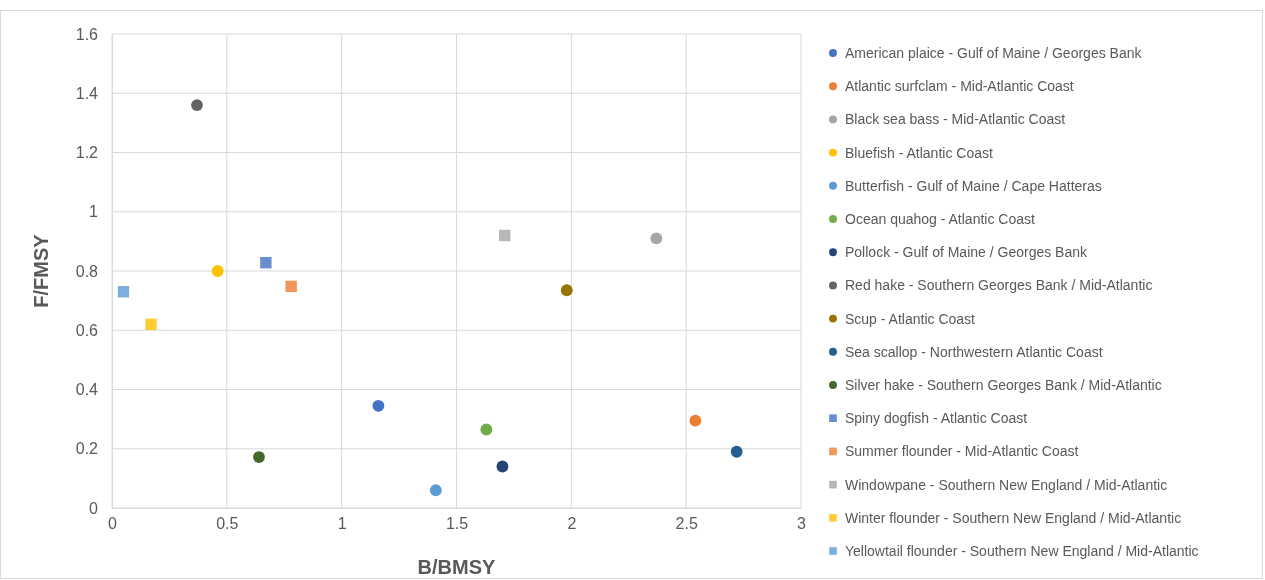  I want to click on x-tick-label: 2, so click(572, 524).